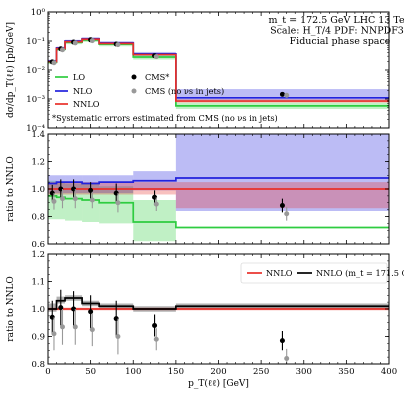 The width and height of the screenshot is (404, 400). What do you see at coordinates (218, 383) in the screenshot?
I see `x-axis-label: p_T(ℓℓ) [GeV]` at bounding box center [218, 383].